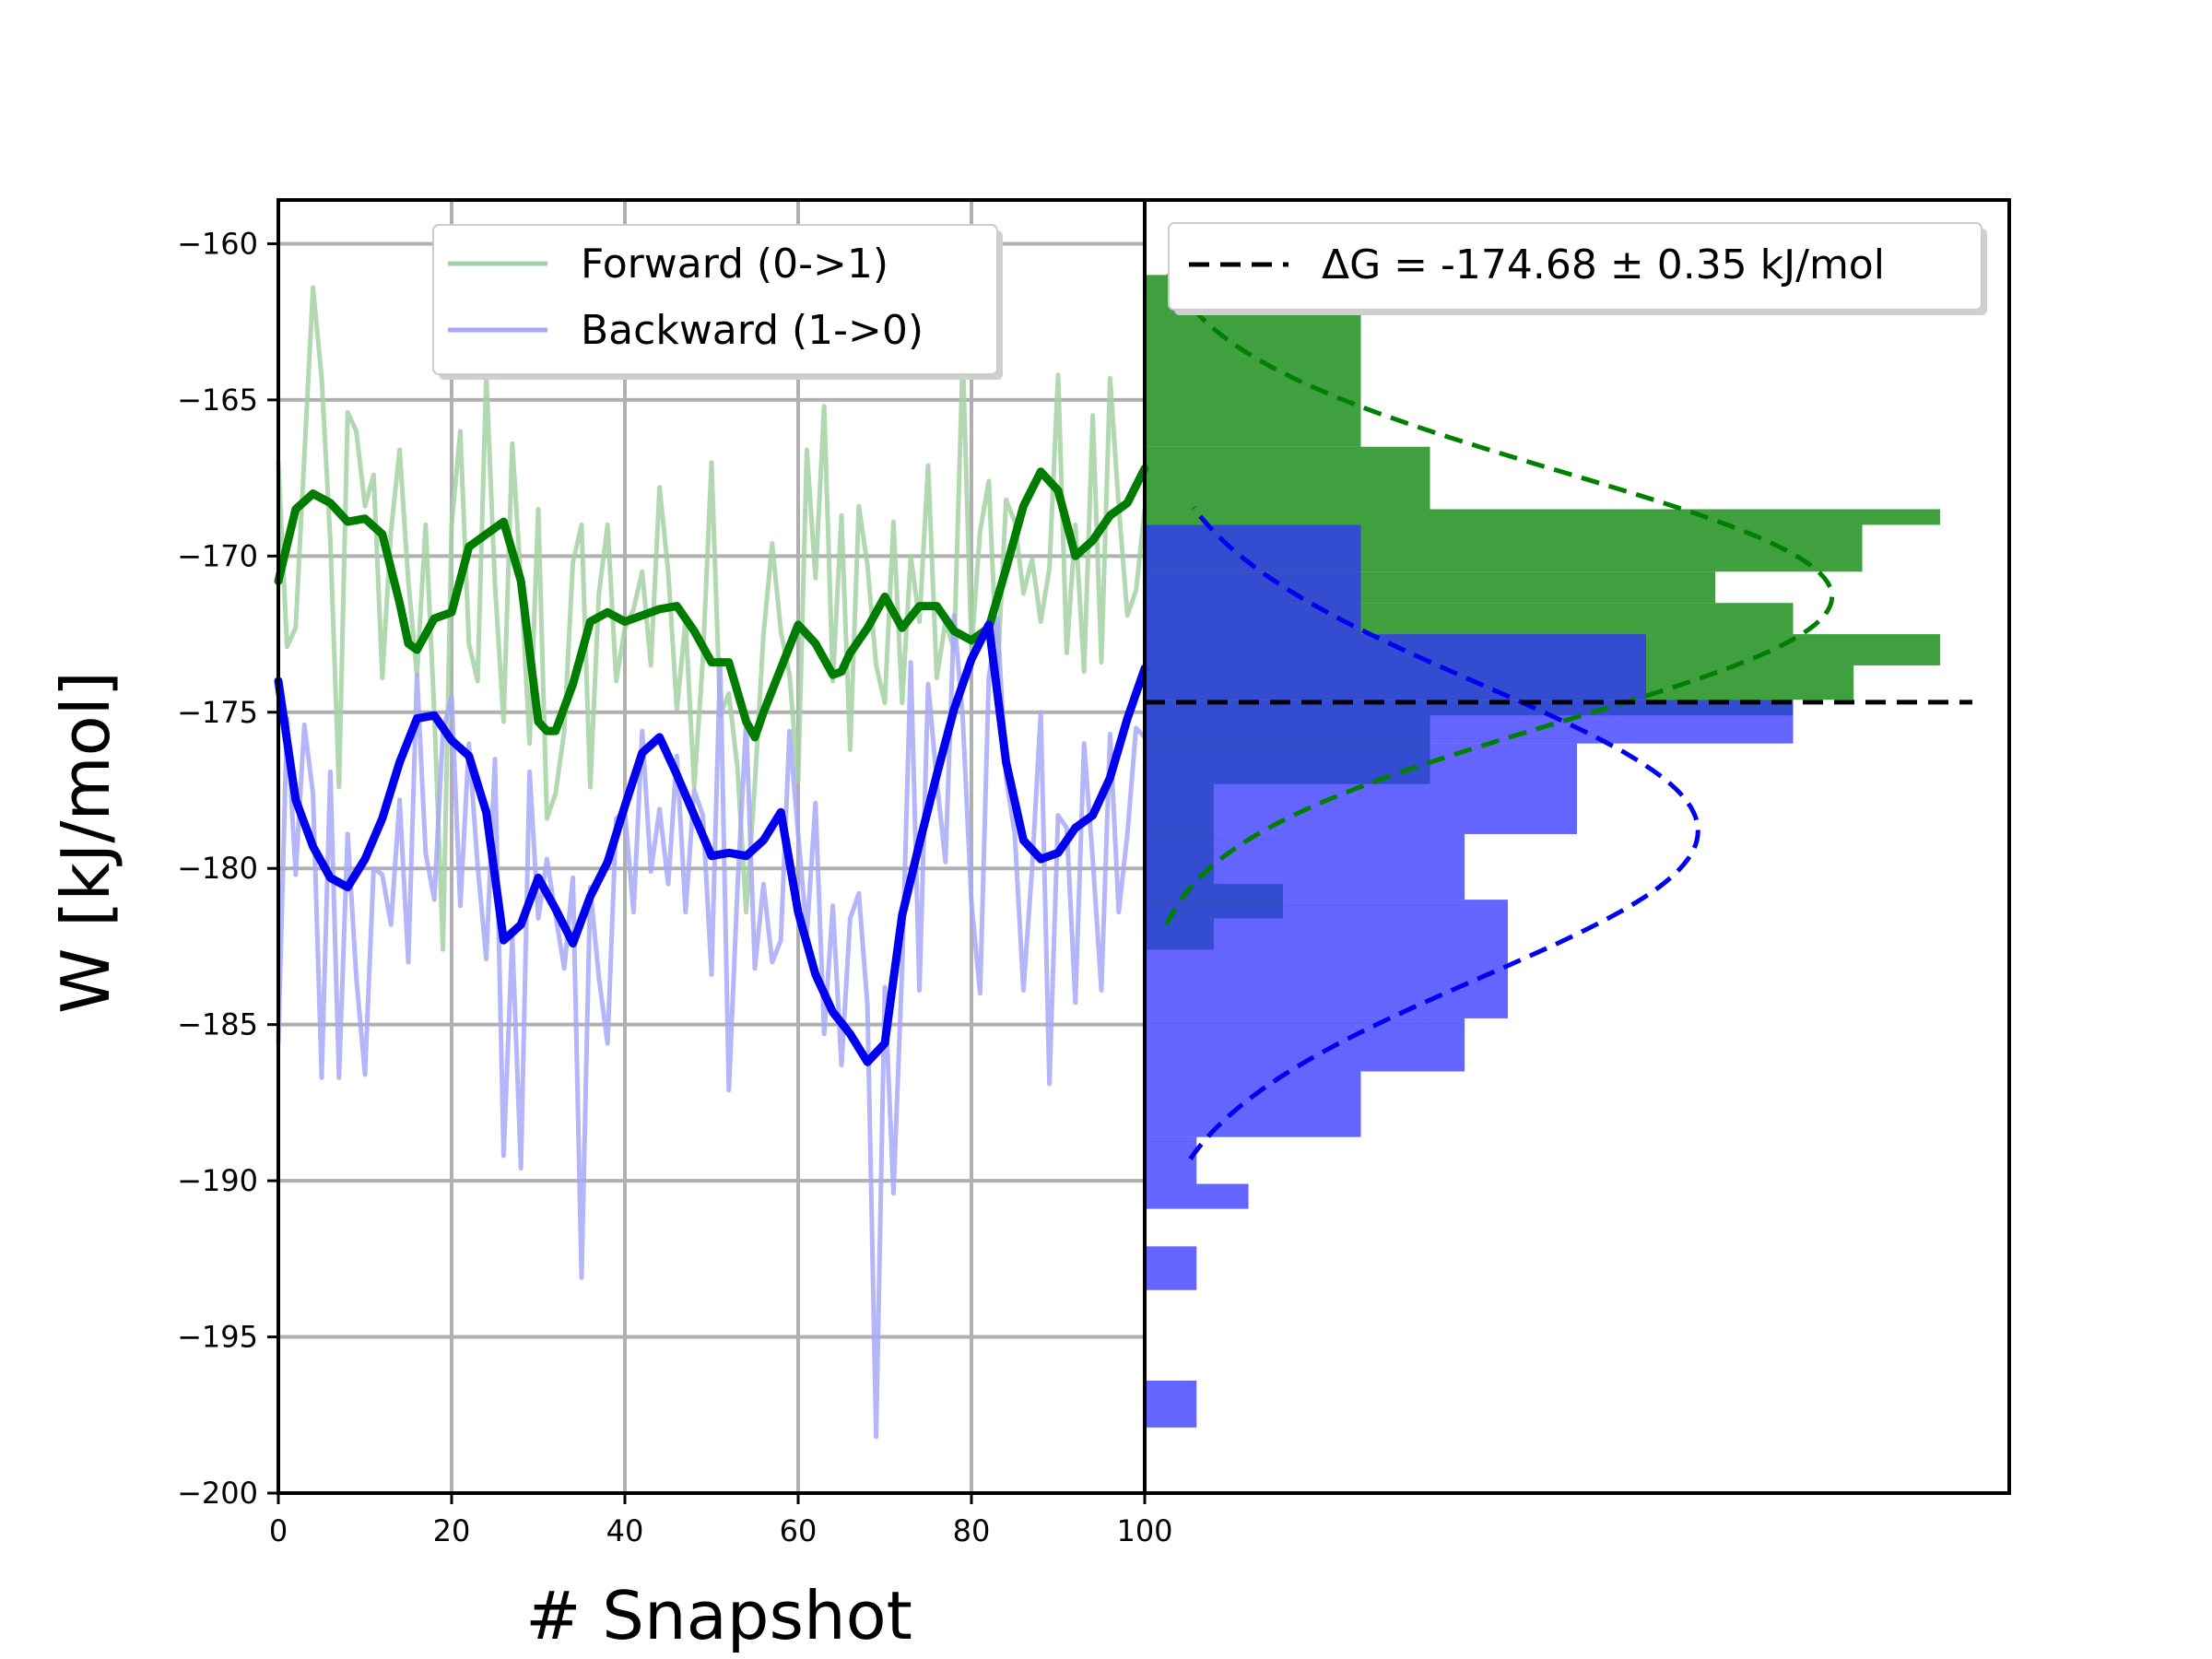 This screenshot has height=1659, width=2212. Describe the element at coordinates (217, 868) in the screenshot. I see `y-tick-label: −180` at that location.